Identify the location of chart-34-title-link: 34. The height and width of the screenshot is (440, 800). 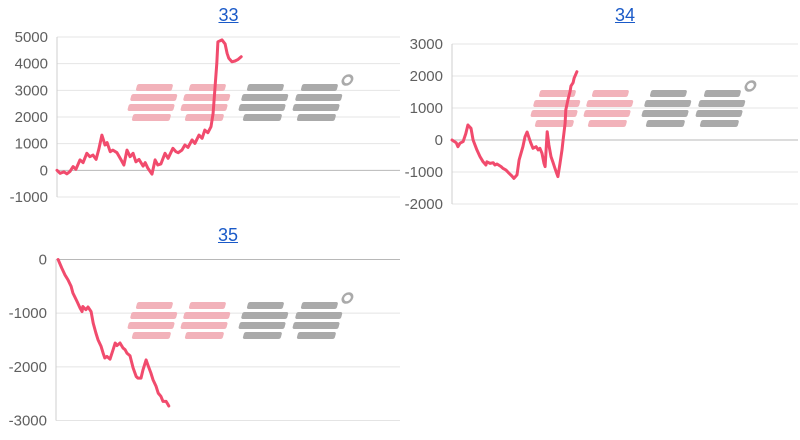
(625, 15).